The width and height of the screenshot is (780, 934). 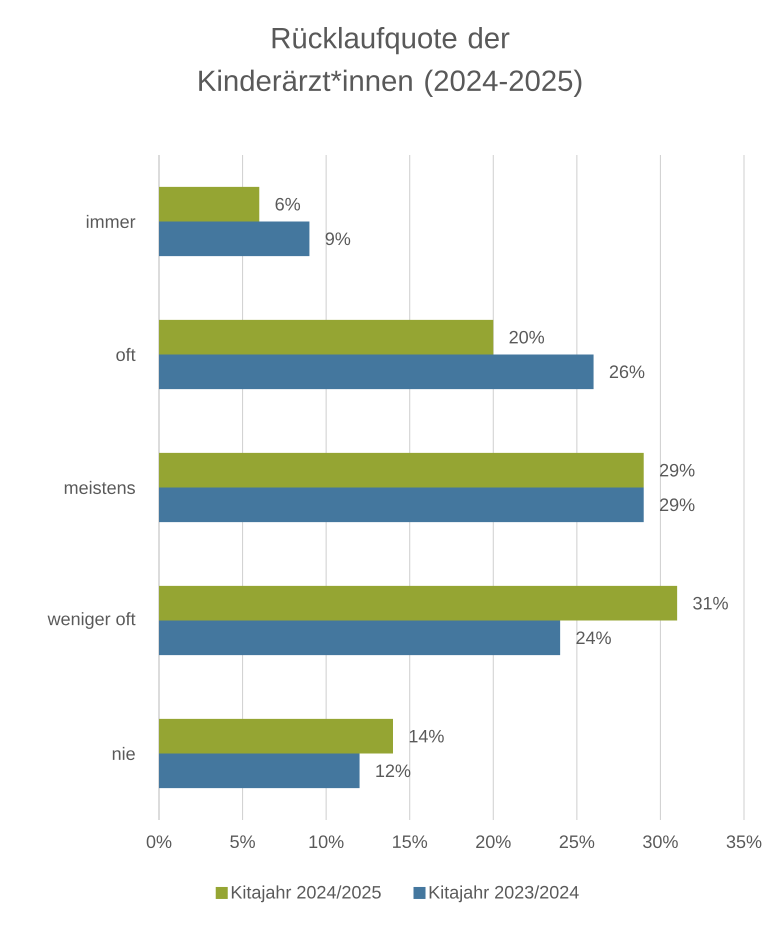 I want to click on y-tick-label: meistens, so click(x=99, y=487).